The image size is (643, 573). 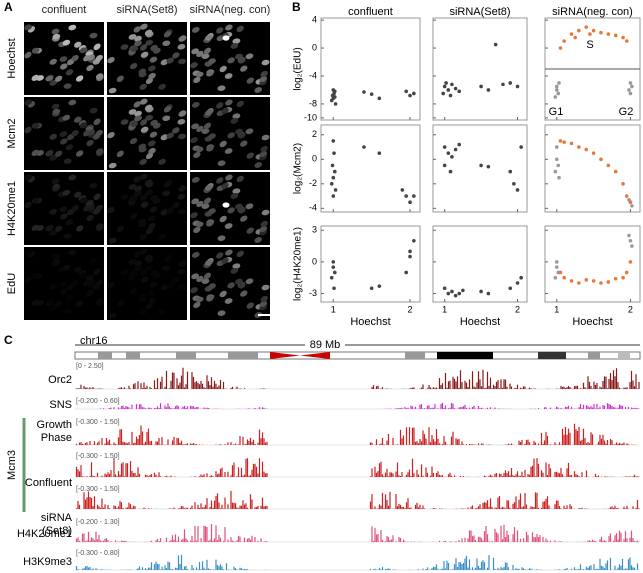 What do you see at coordinates (98, 422) in the screenshot?
I see `track-range: [-0.300 - 1.50]` at bounding box center [98, 422].